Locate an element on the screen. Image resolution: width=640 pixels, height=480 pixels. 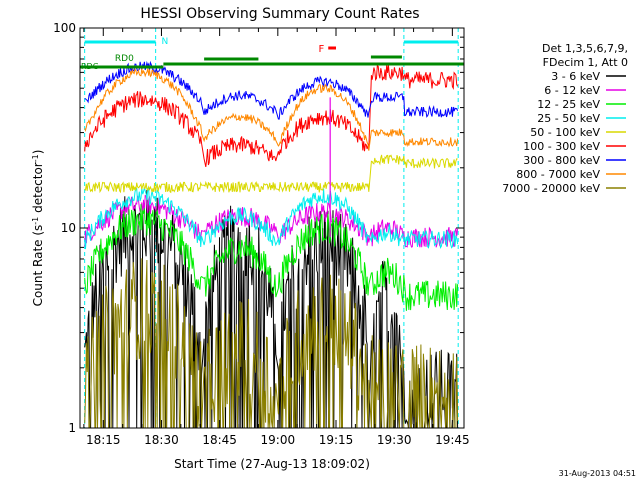
x-tick-label-1: 18:30 is located at coordinates (161, 440).